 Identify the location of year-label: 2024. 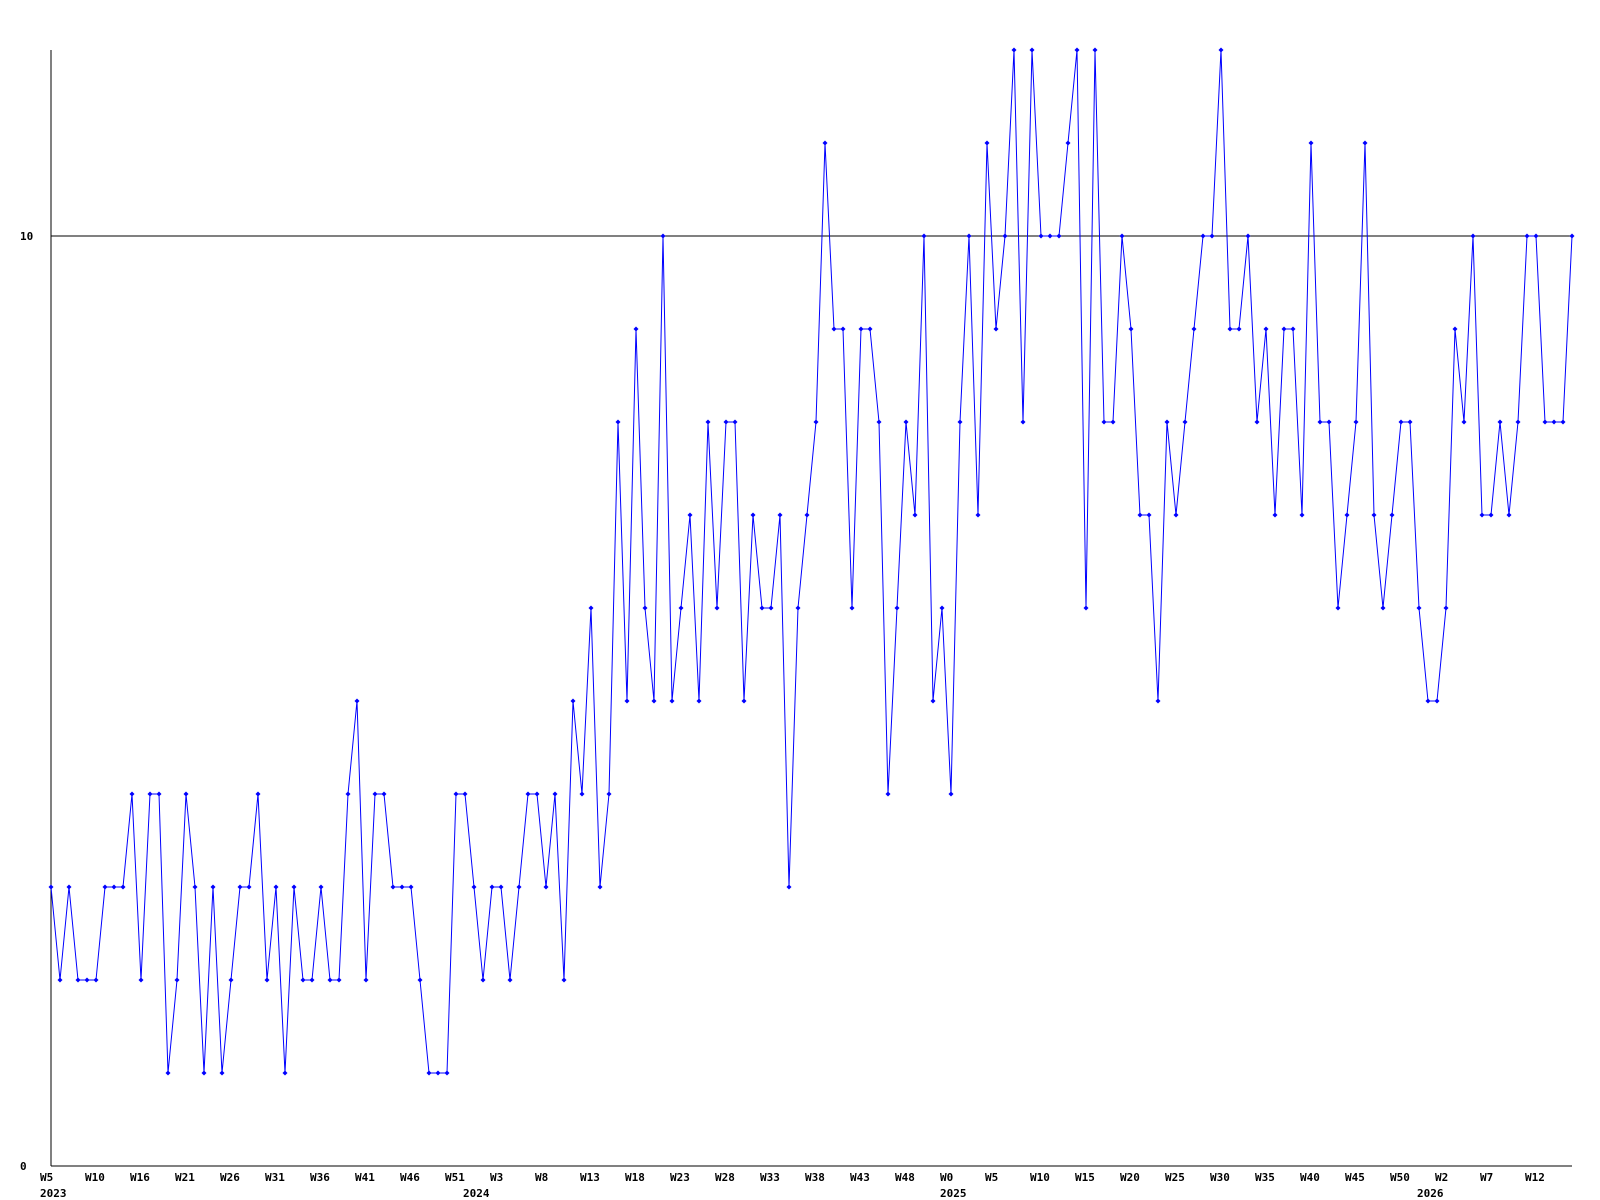
(476, 1193).